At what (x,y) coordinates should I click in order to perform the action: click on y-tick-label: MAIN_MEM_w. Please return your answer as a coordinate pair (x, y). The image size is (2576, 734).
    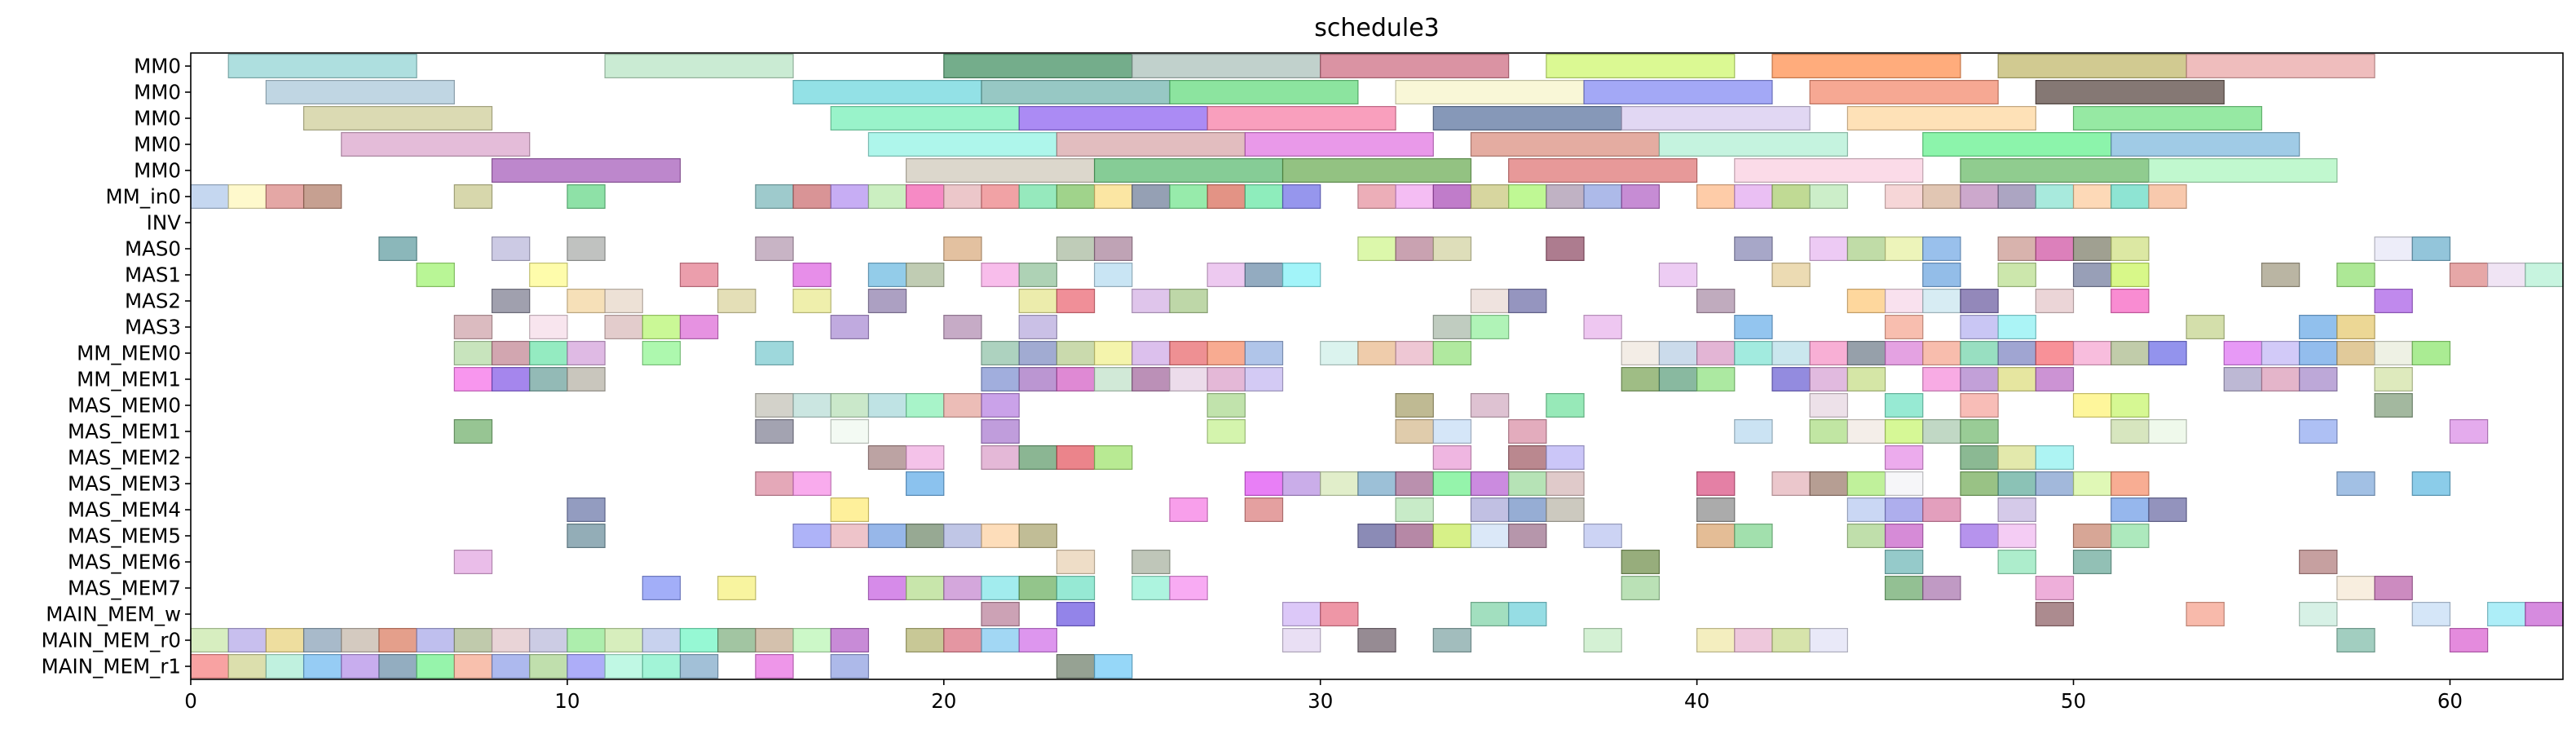
    Looking at the image, I should click on (113, 614).